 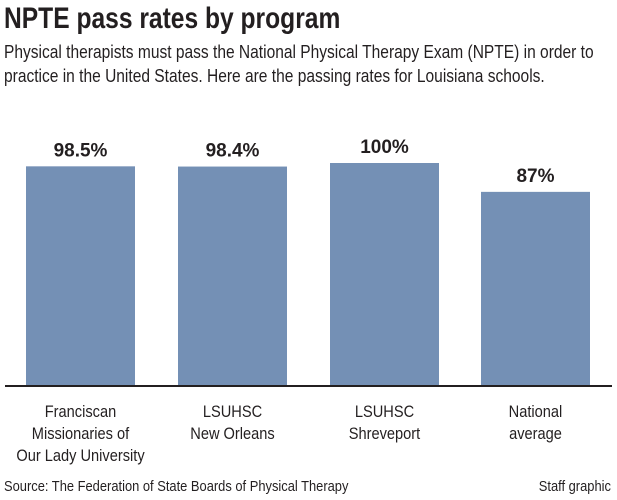 What do you see at coordinates (536, 412) in the screenshot?
I see `category-label: National` at bounding box center [536, 412].